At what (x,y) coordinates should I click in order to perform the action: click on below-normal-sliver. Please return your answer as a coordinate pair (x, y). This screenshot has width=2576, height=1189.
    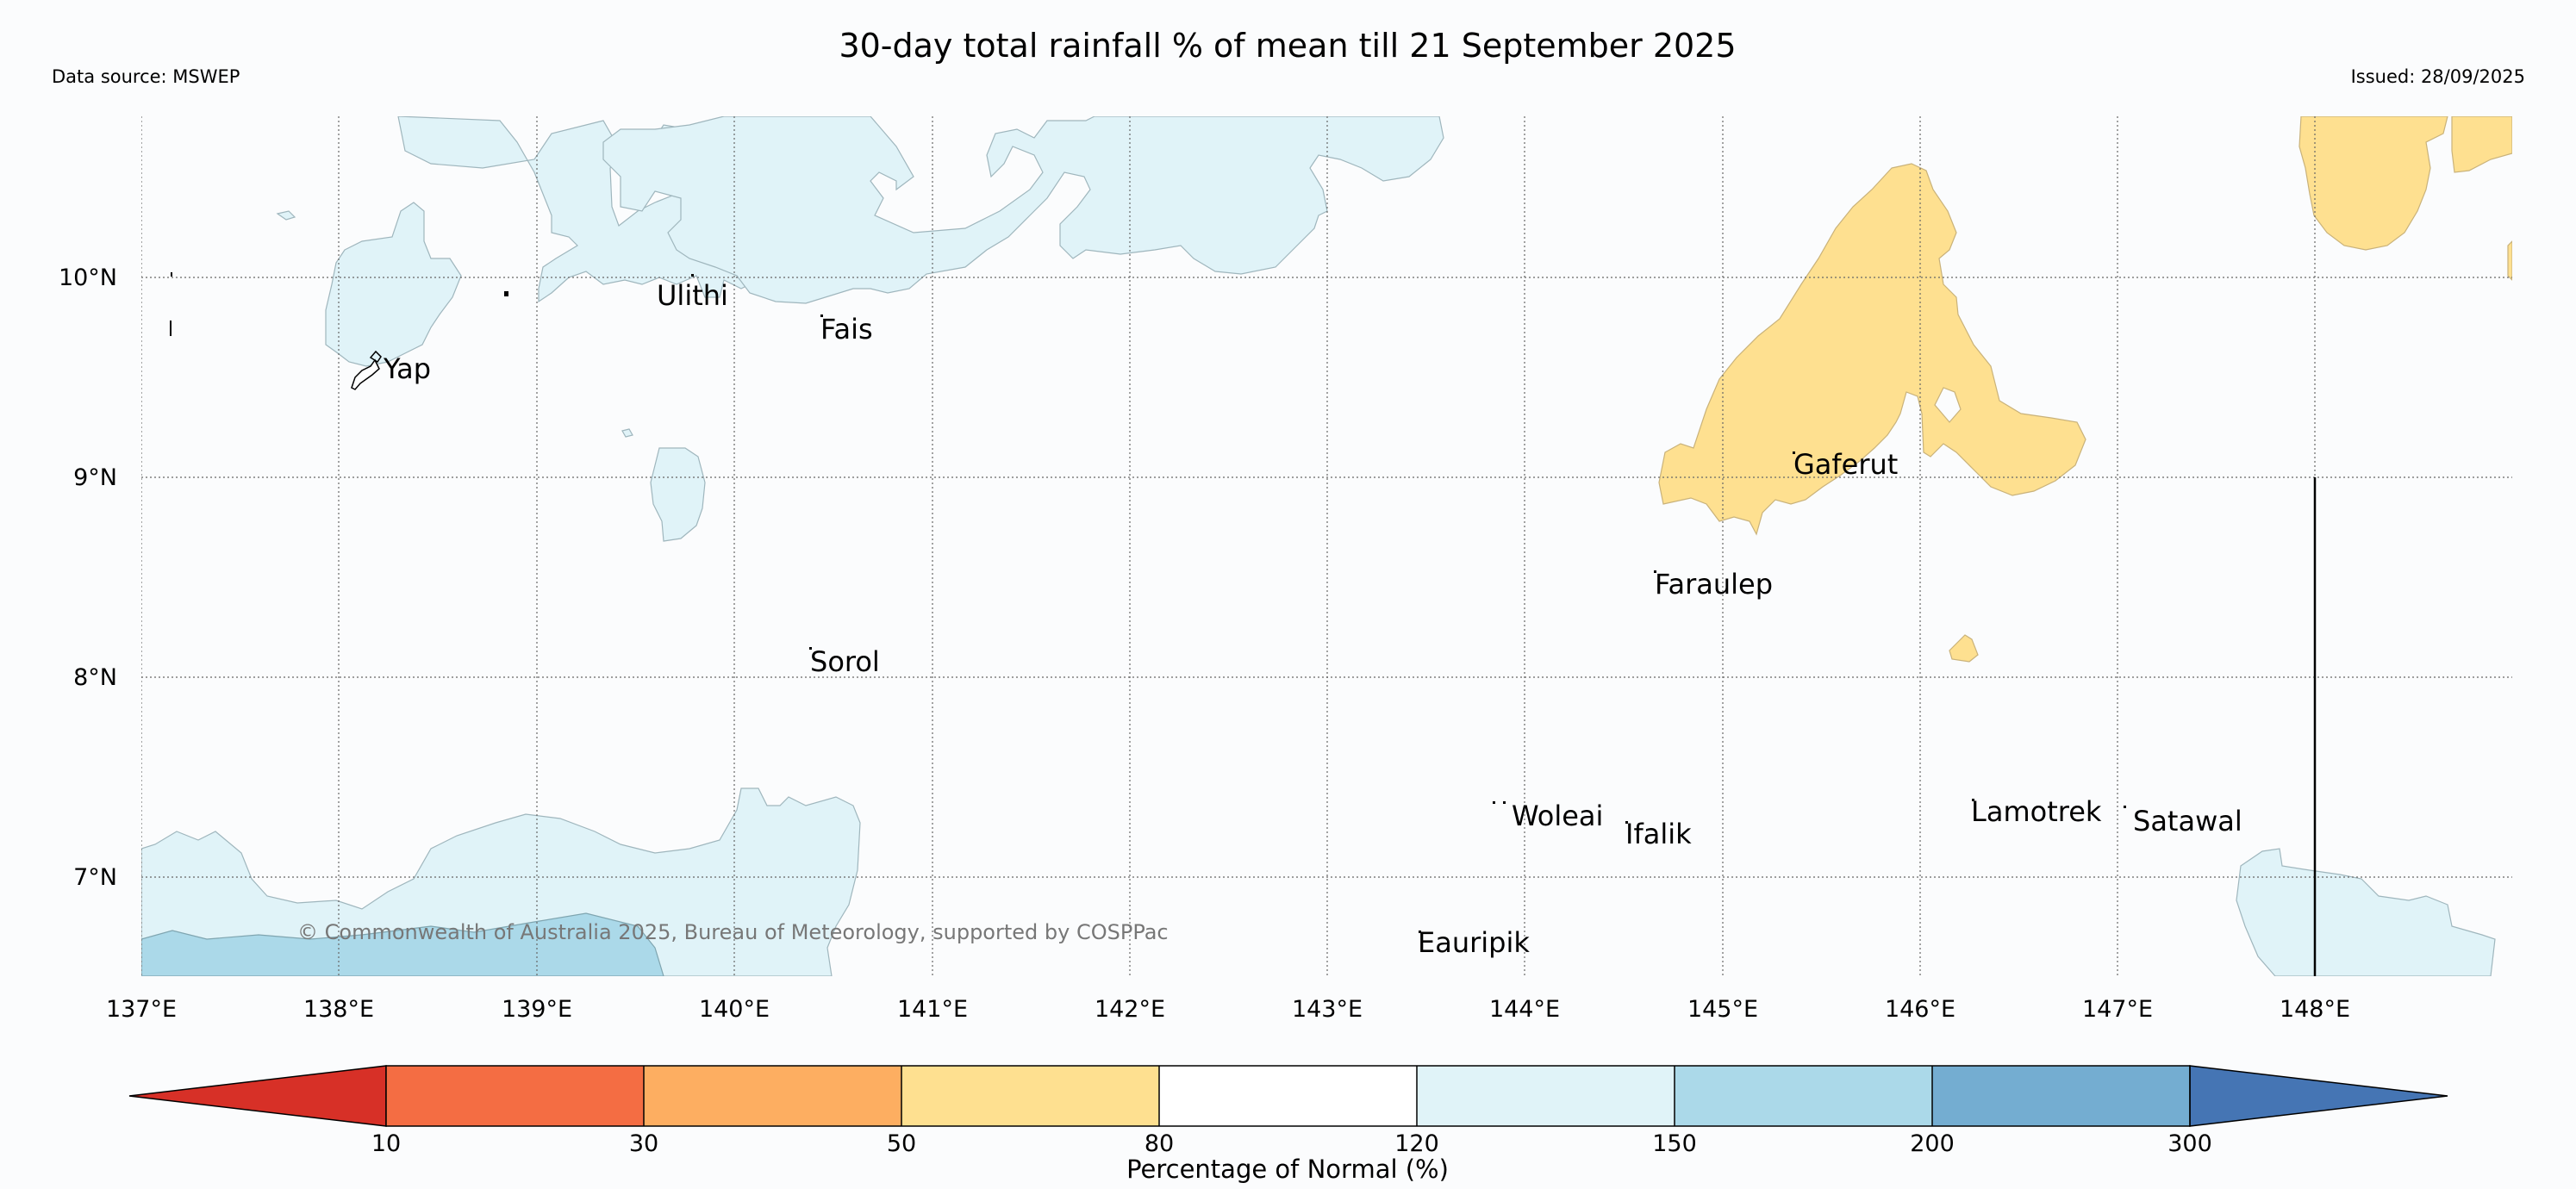
    Looking at the image, I should click on (2509, 261).